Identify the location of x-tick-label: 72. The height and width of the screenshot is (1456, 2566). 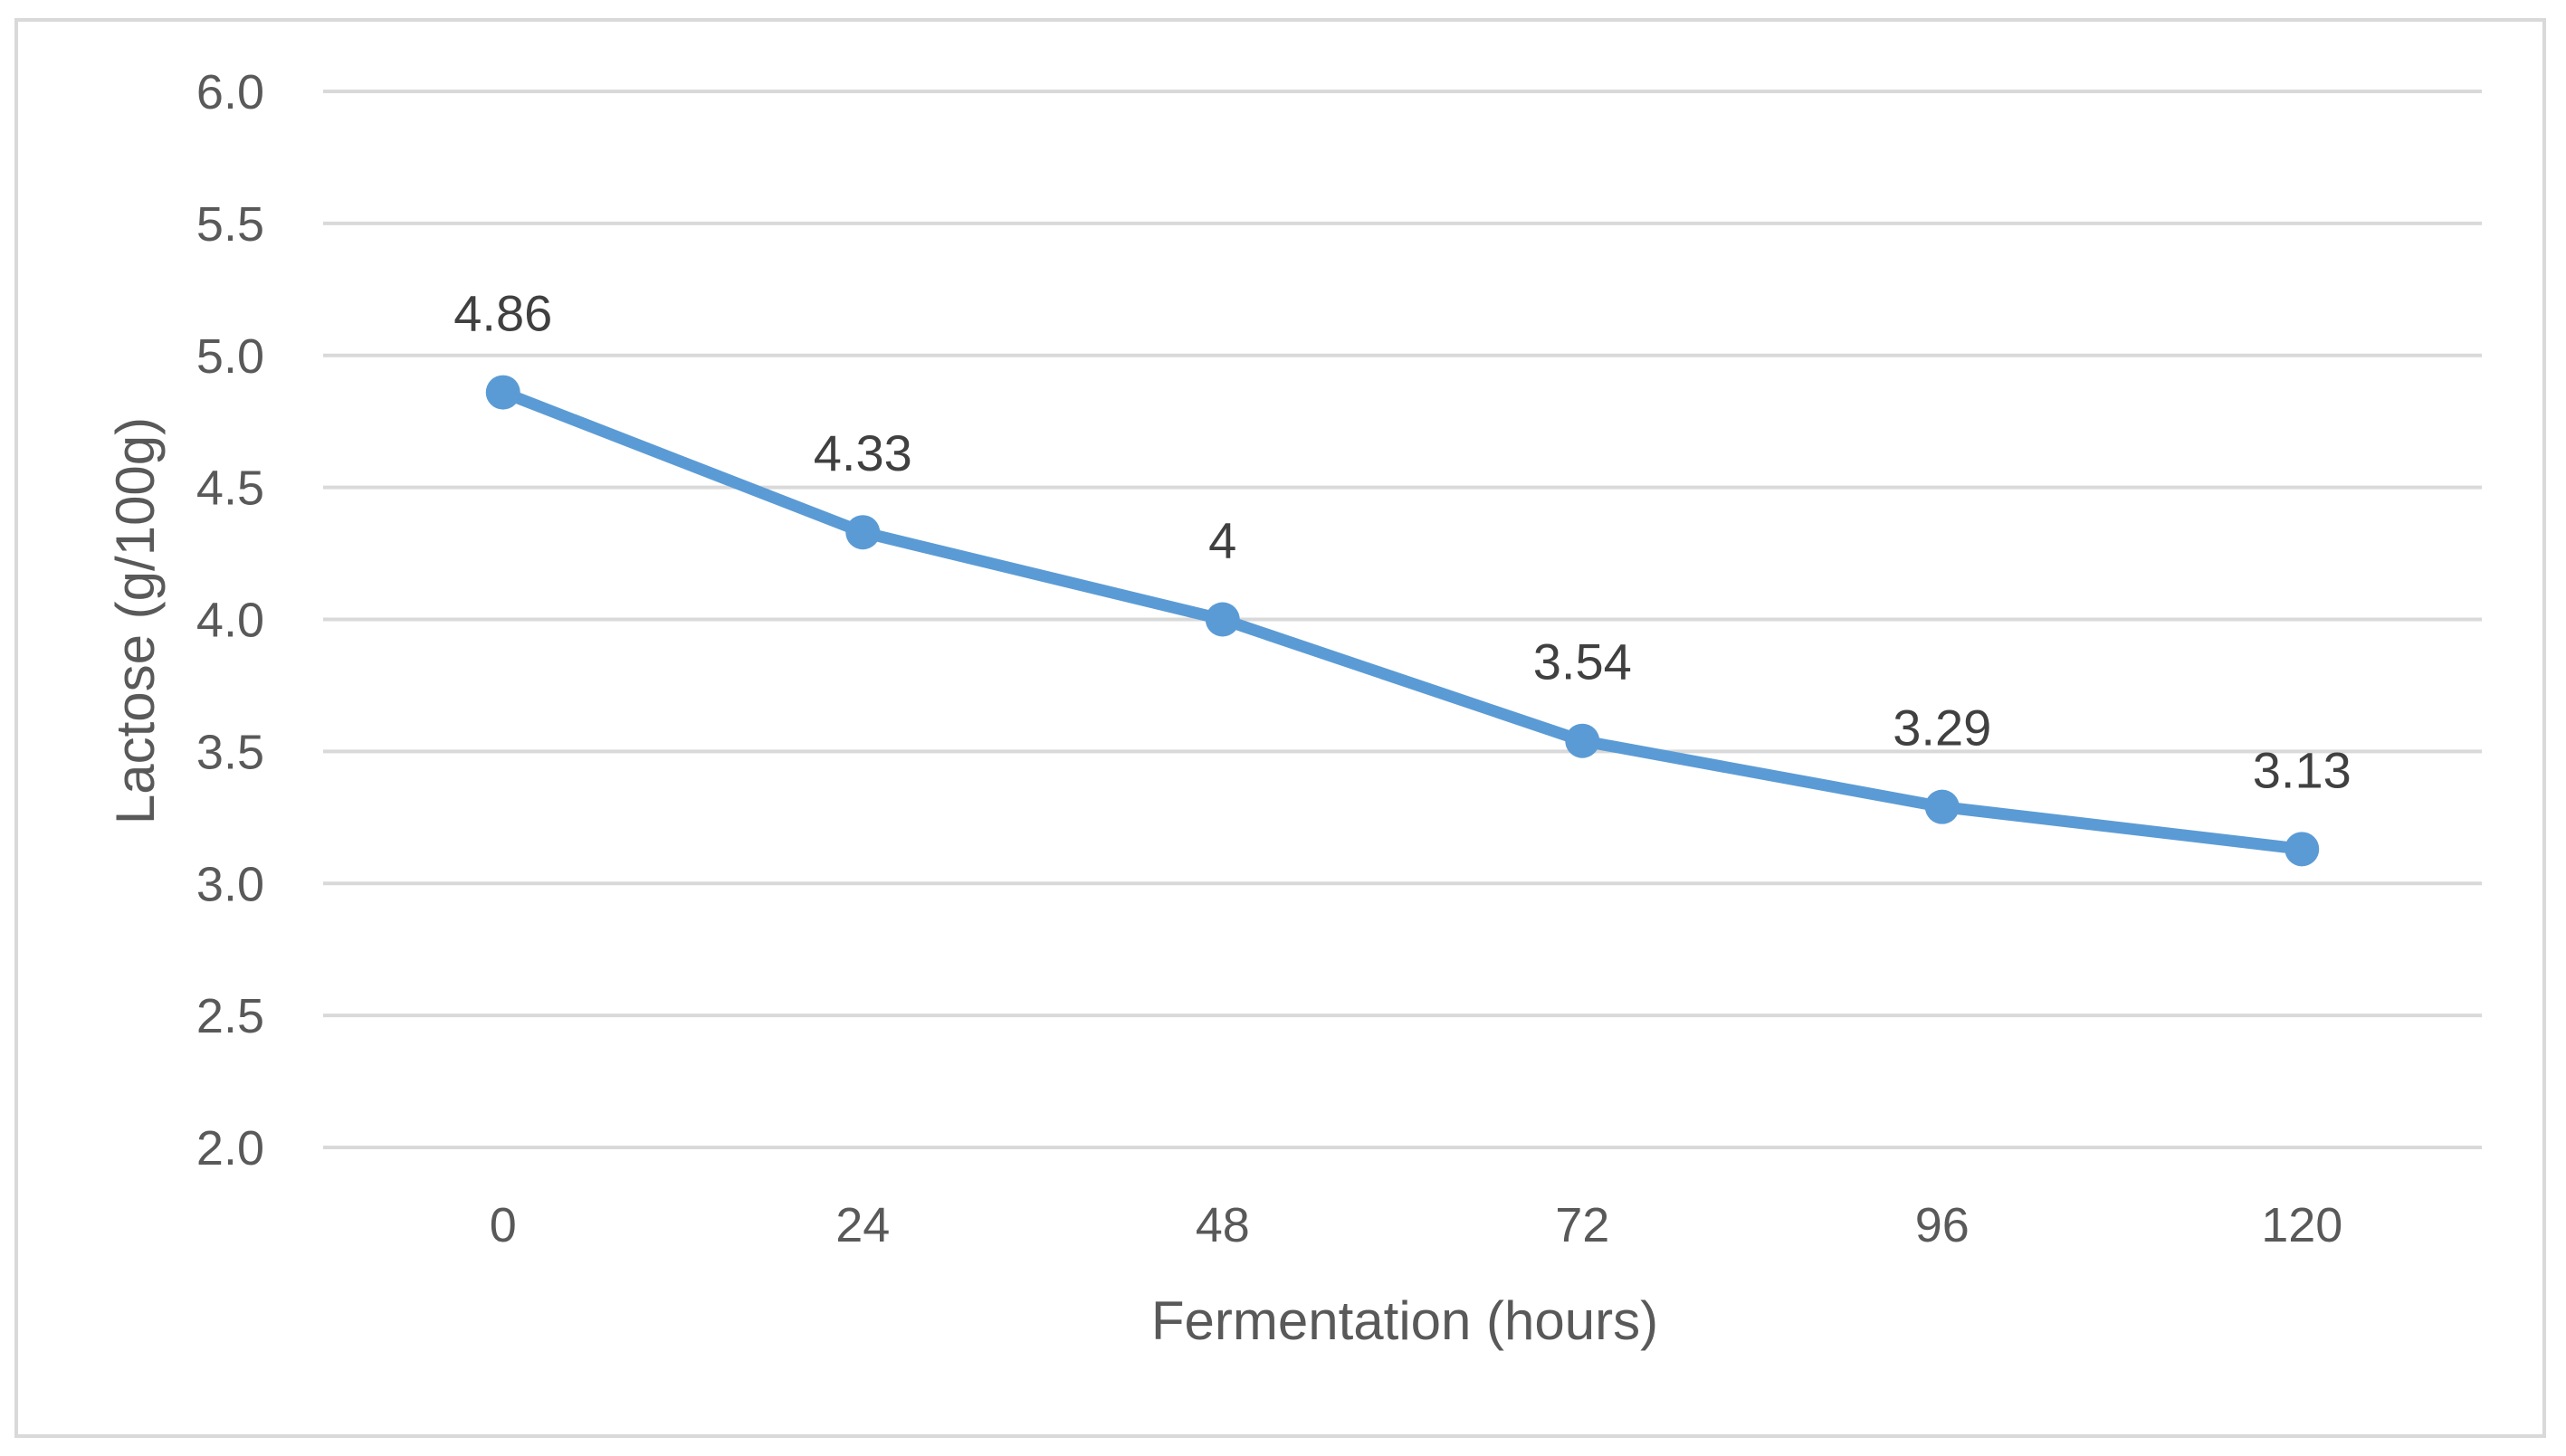
(1582, 1225).